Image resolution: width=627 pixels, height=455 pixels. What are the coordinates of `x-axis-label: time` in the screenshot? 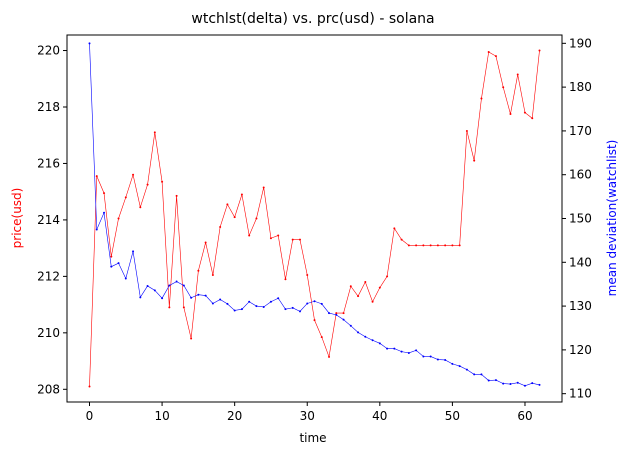 It's located at (312, 438).